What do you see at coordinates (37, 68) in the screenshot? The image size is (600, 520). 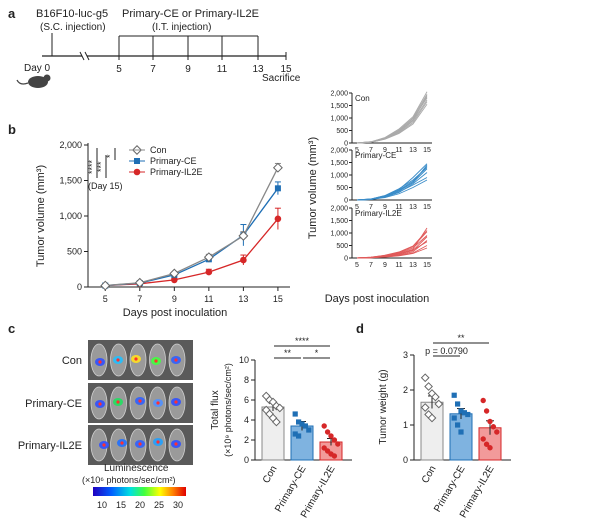 I see `timeline-day0: Day 0` at bounding box center [37, 68].